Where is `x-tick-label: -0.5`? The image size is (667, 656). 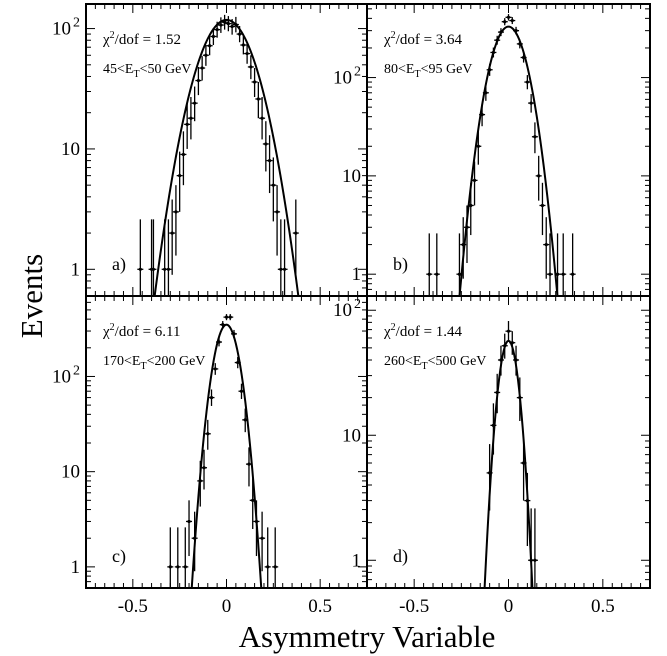 x-tick-label: -0.5 is located at coordinates (133, 606).